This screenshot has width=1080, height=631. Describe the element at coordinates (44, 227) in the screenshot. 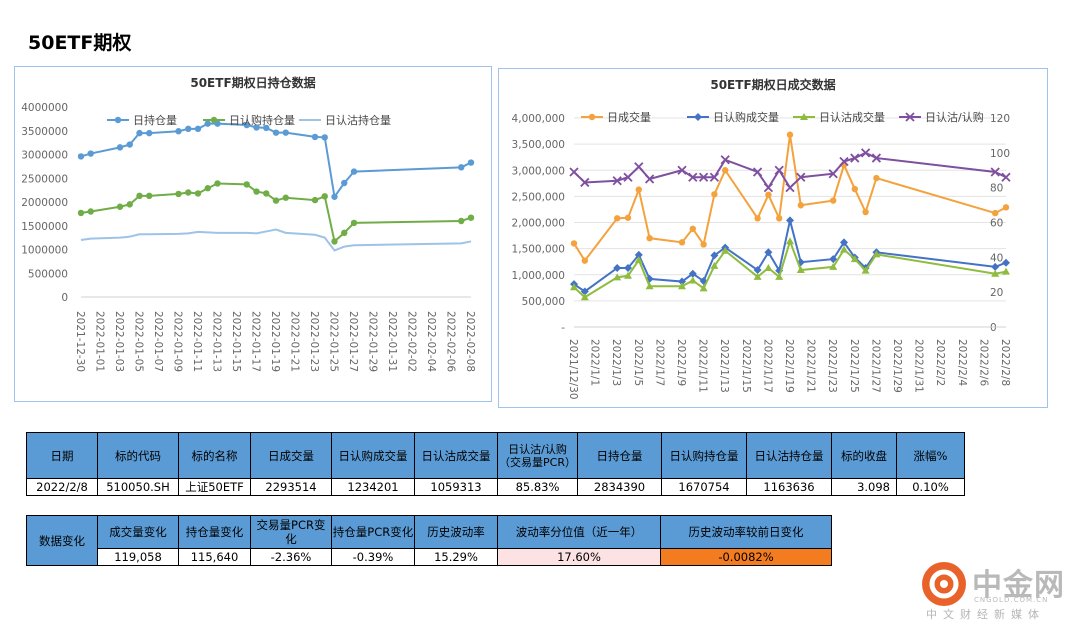

I see `y-tick-label: 1500000` at that location.